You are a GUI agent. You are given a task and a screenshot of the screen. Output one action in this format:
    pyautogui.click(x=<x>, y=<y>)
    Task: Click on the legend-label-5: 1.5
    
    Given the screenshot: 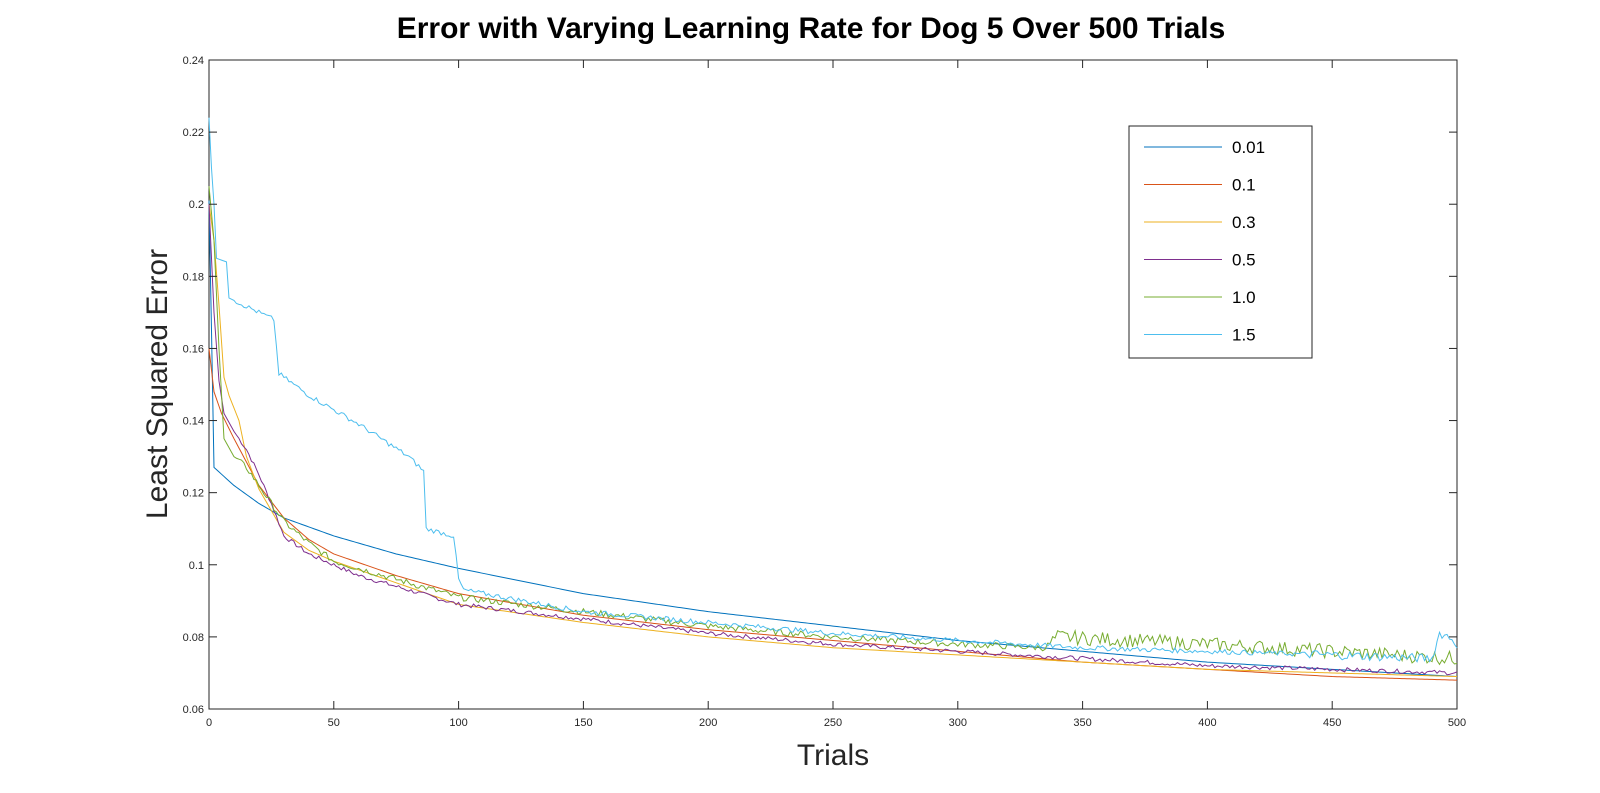 What is the action you would take?
    pyautogui.click(x=1244, y=335)
    